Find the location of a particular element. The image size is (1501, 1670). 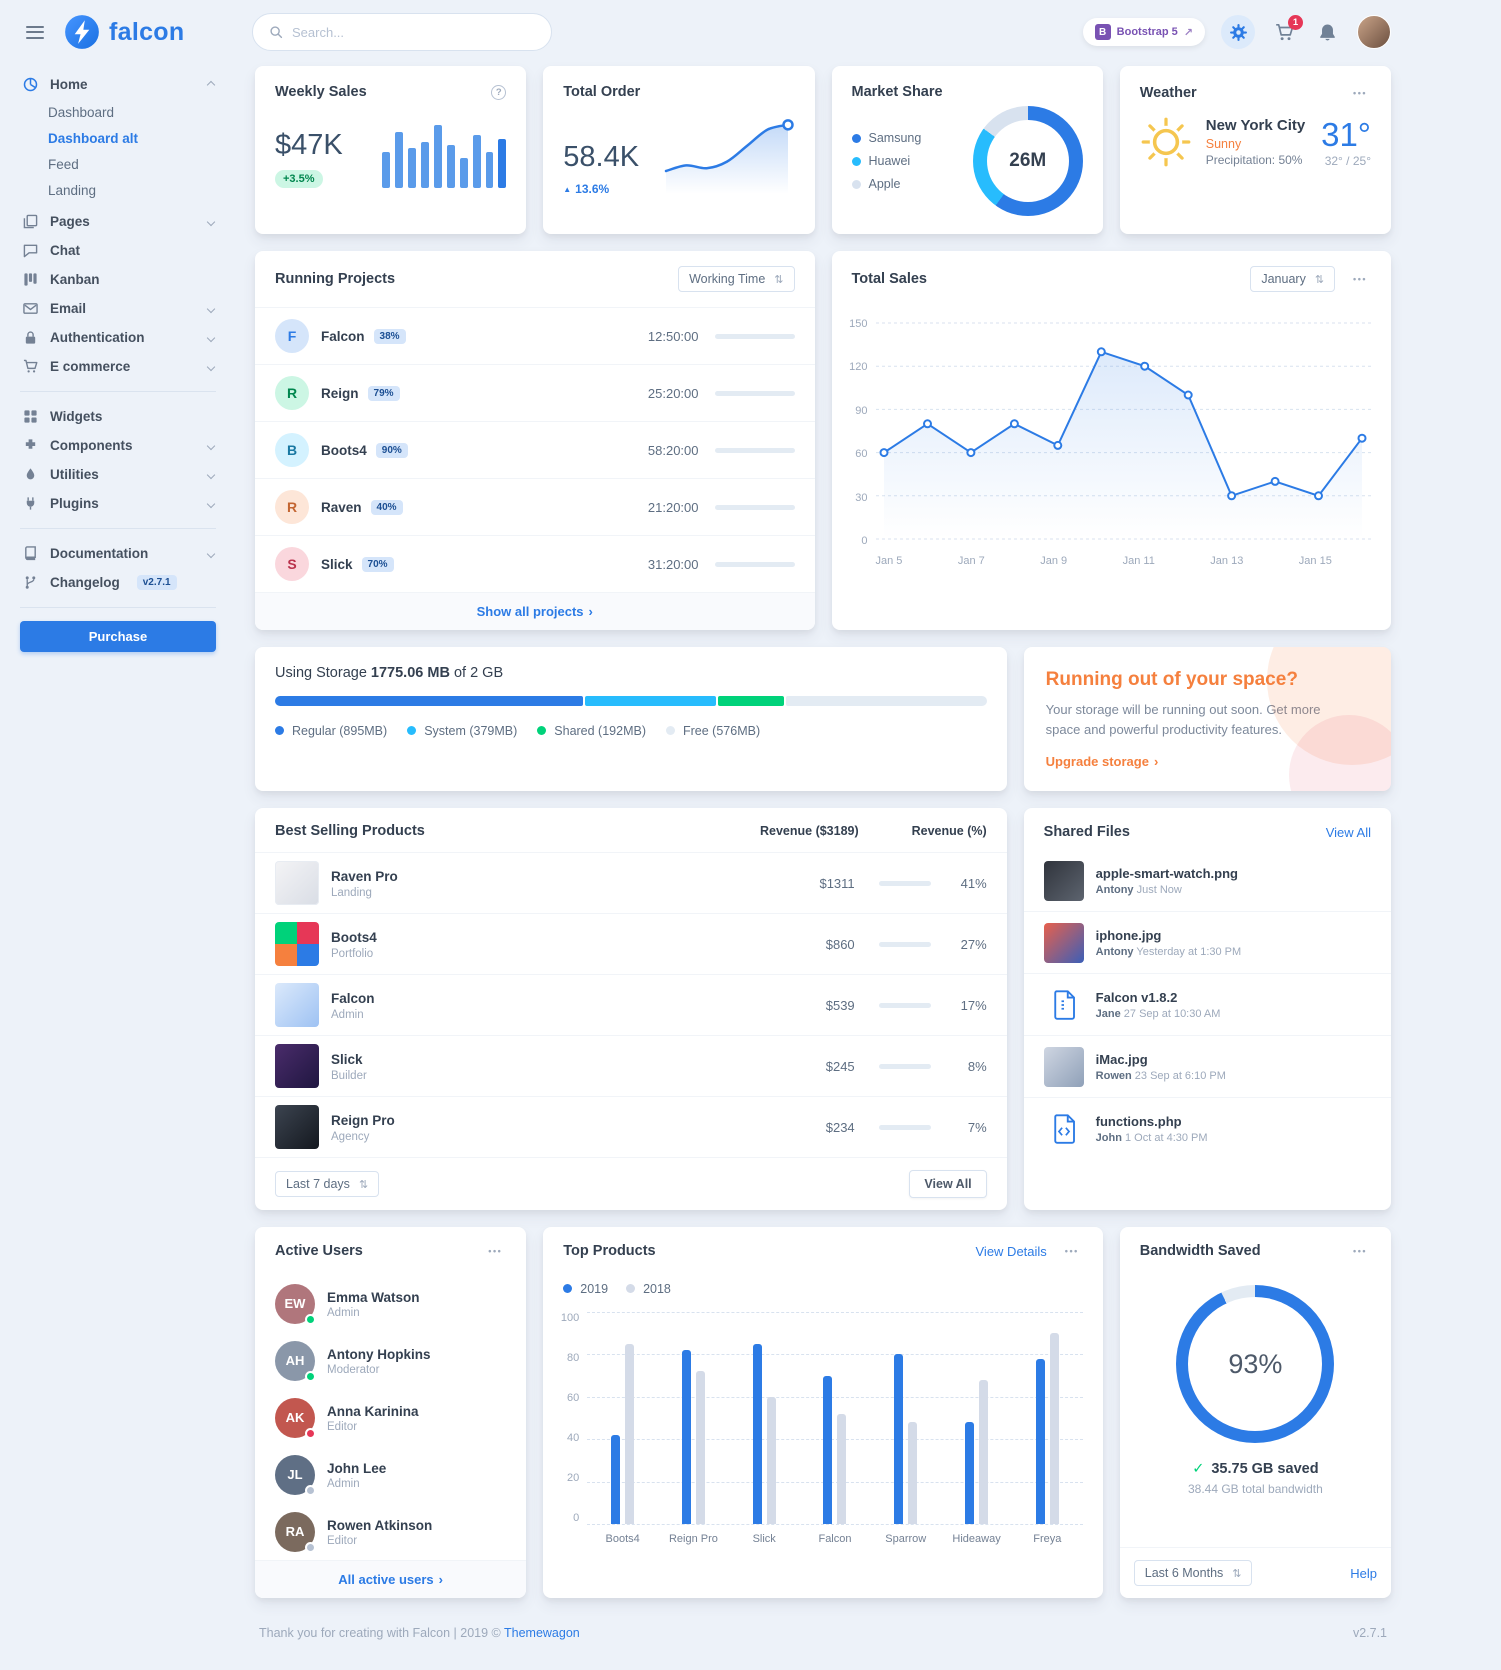

chevron-right-icon: › is located at coordinates (590, 611).